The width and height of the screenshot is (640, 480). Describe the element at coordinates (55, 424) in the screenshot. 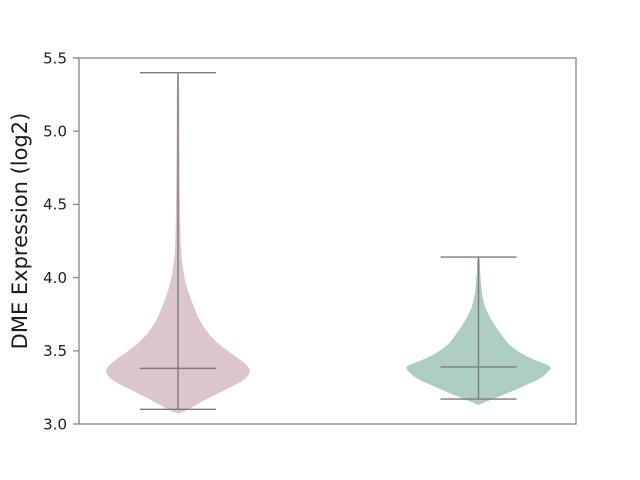

I see `y-tick-label: 3.0` at that location.